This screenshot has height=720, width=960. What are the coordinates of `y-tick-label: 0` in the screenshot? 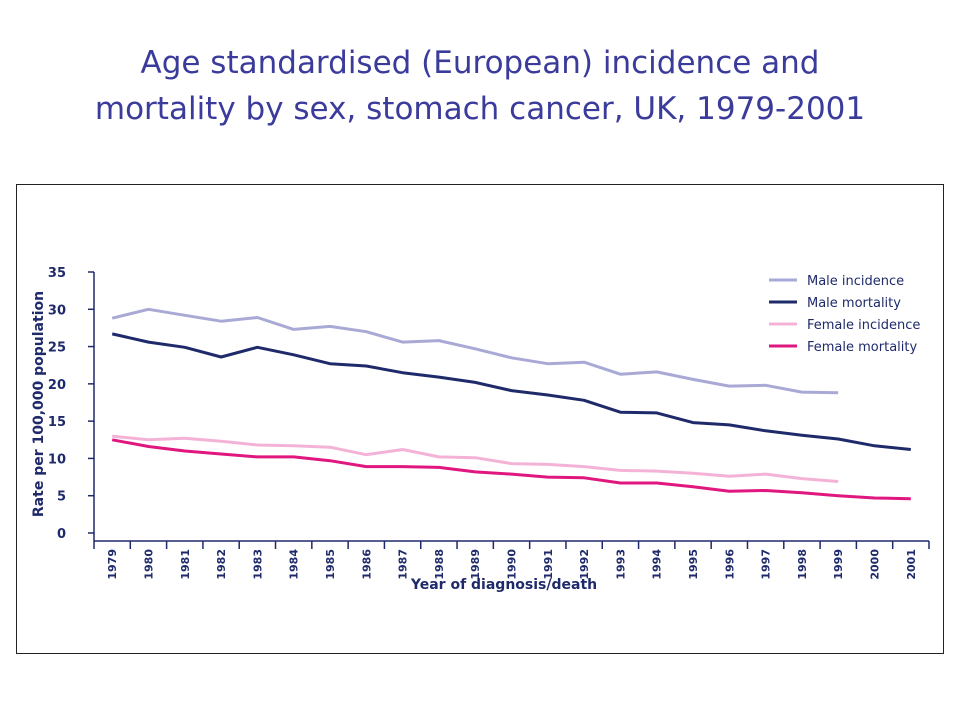 It's located at (61, 534).